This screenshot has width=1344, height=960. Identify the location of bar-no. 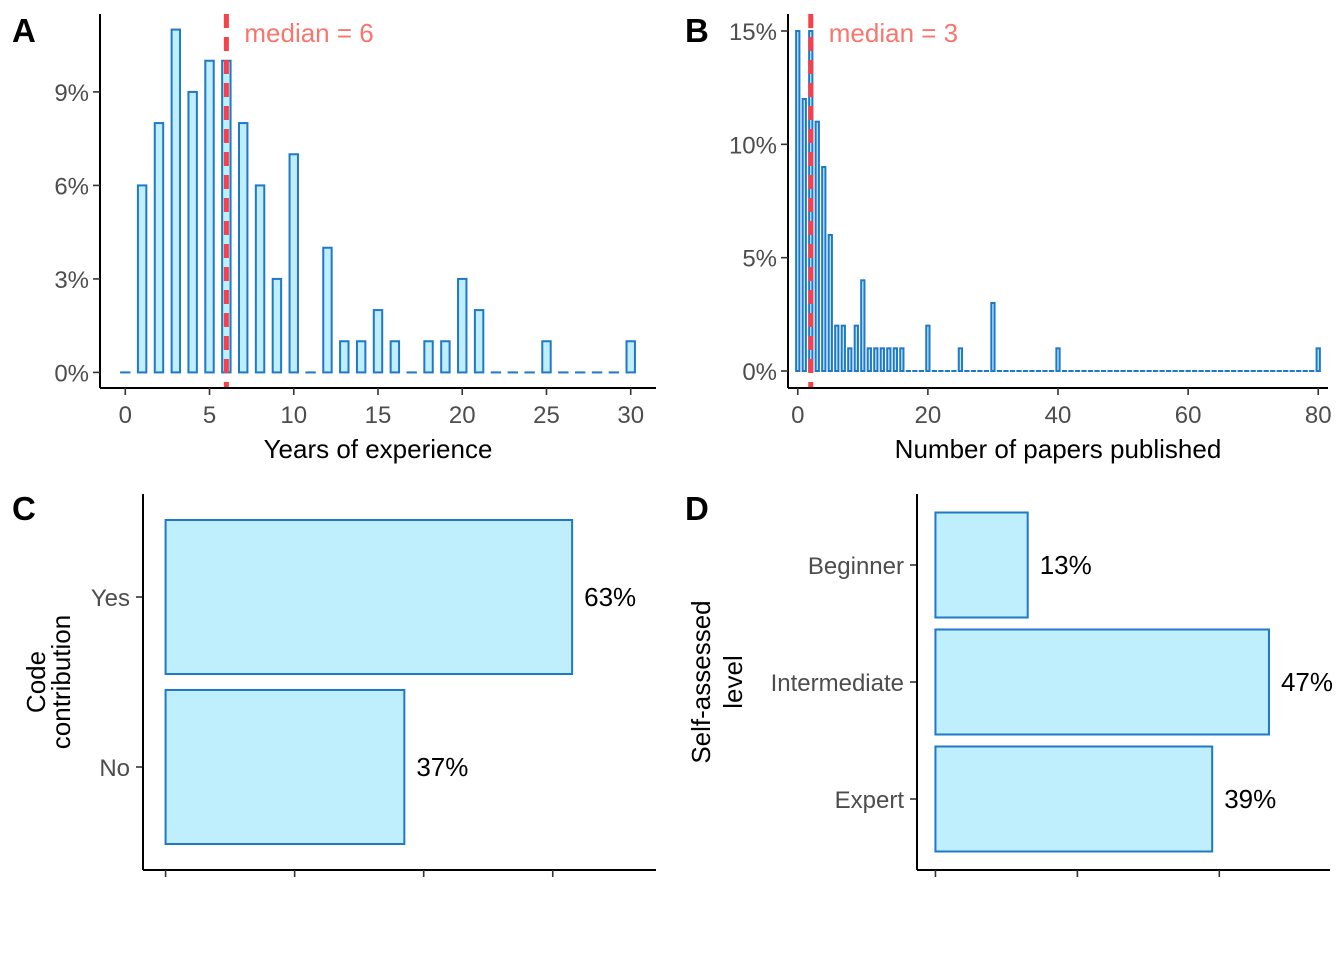
(285, 767).